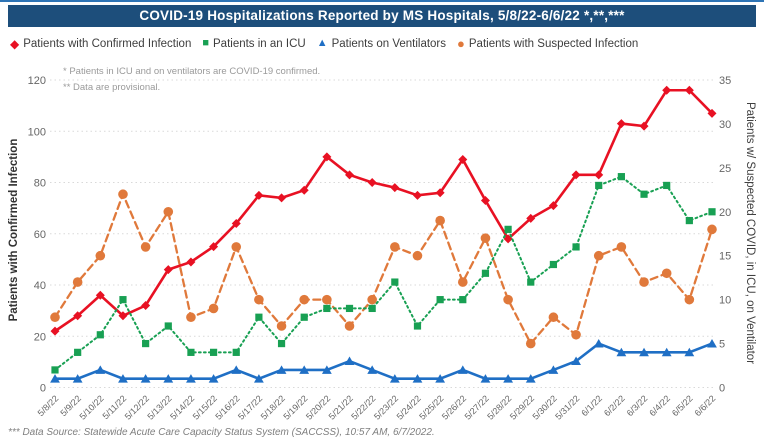 The image size is (764, 443). What do you see at coordinates (227, 407) in the screenshot?
I see `x-axis-label: 5/16/22` at bounding box center [227, 407].